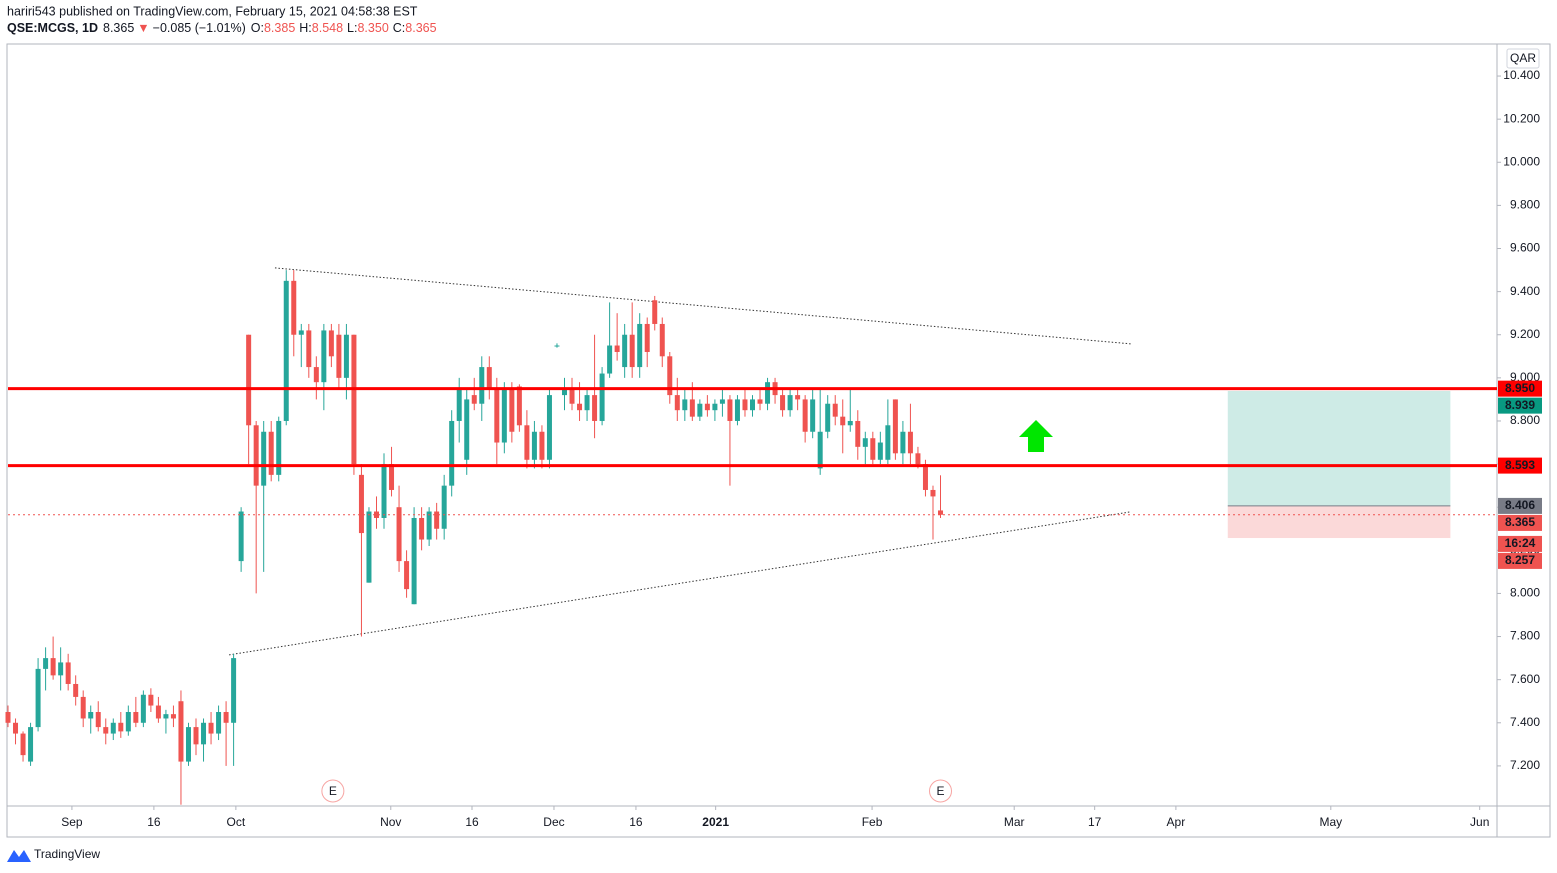  Describe the element at coordinates (1036, 436) in the screenshot. I see `up-arrow` at that location.